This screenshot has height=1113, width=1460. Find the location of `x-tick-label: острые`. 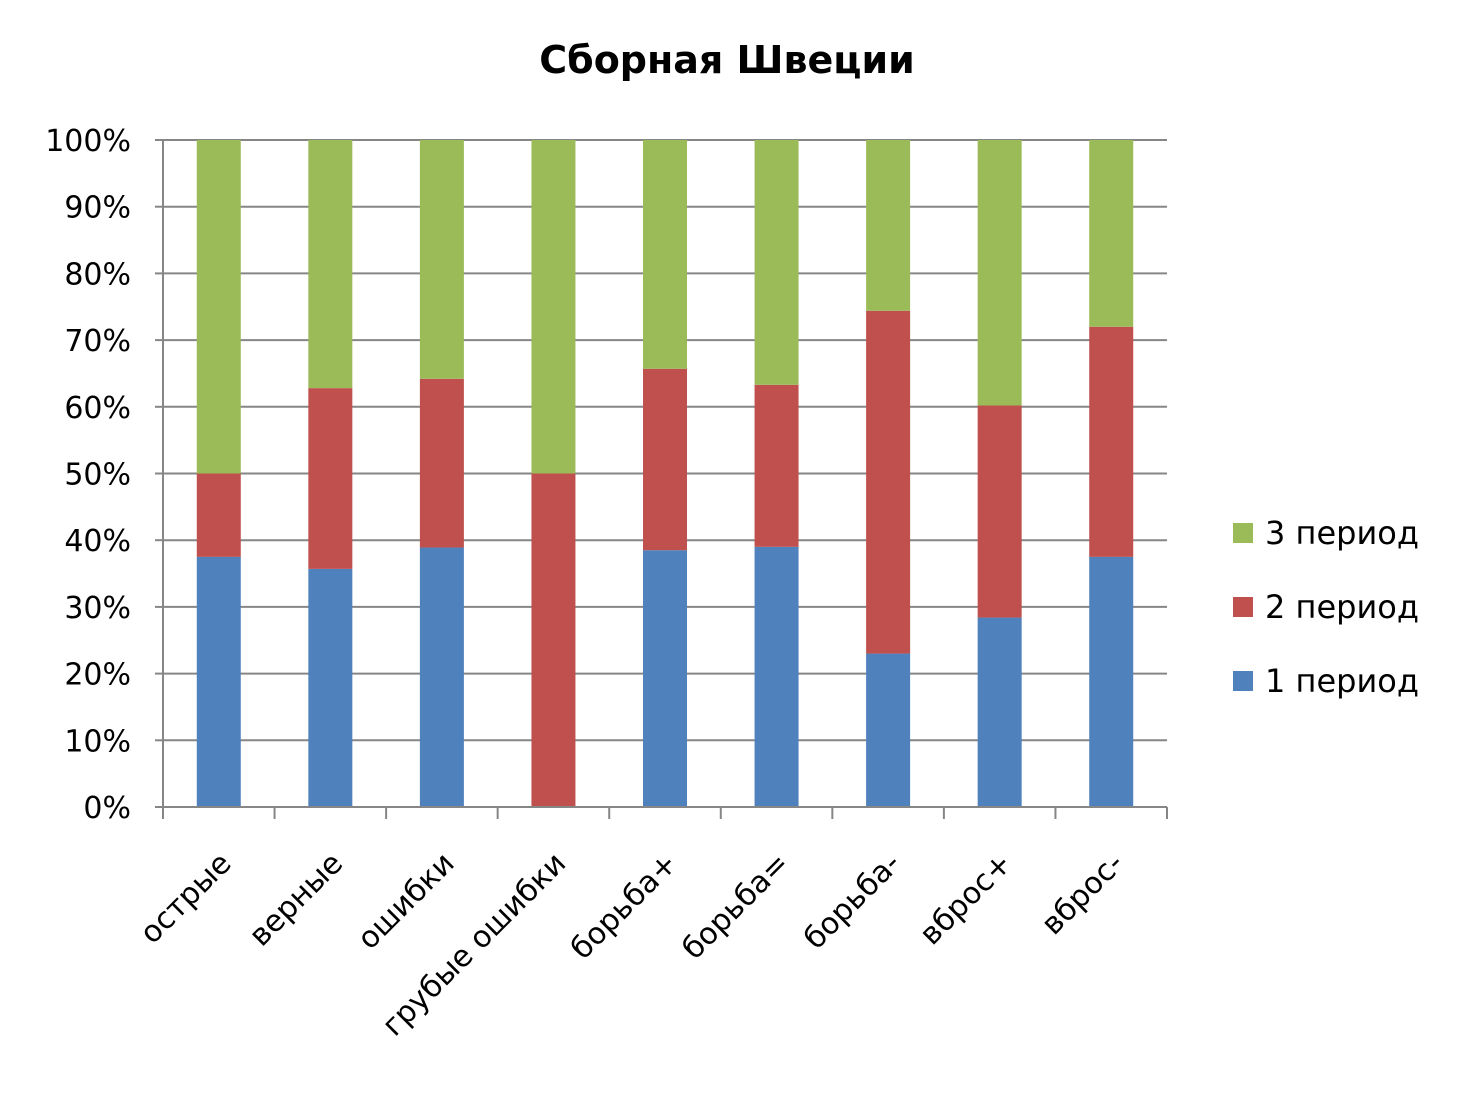

x-tick-label: острые is located at coordinates (185, 898).